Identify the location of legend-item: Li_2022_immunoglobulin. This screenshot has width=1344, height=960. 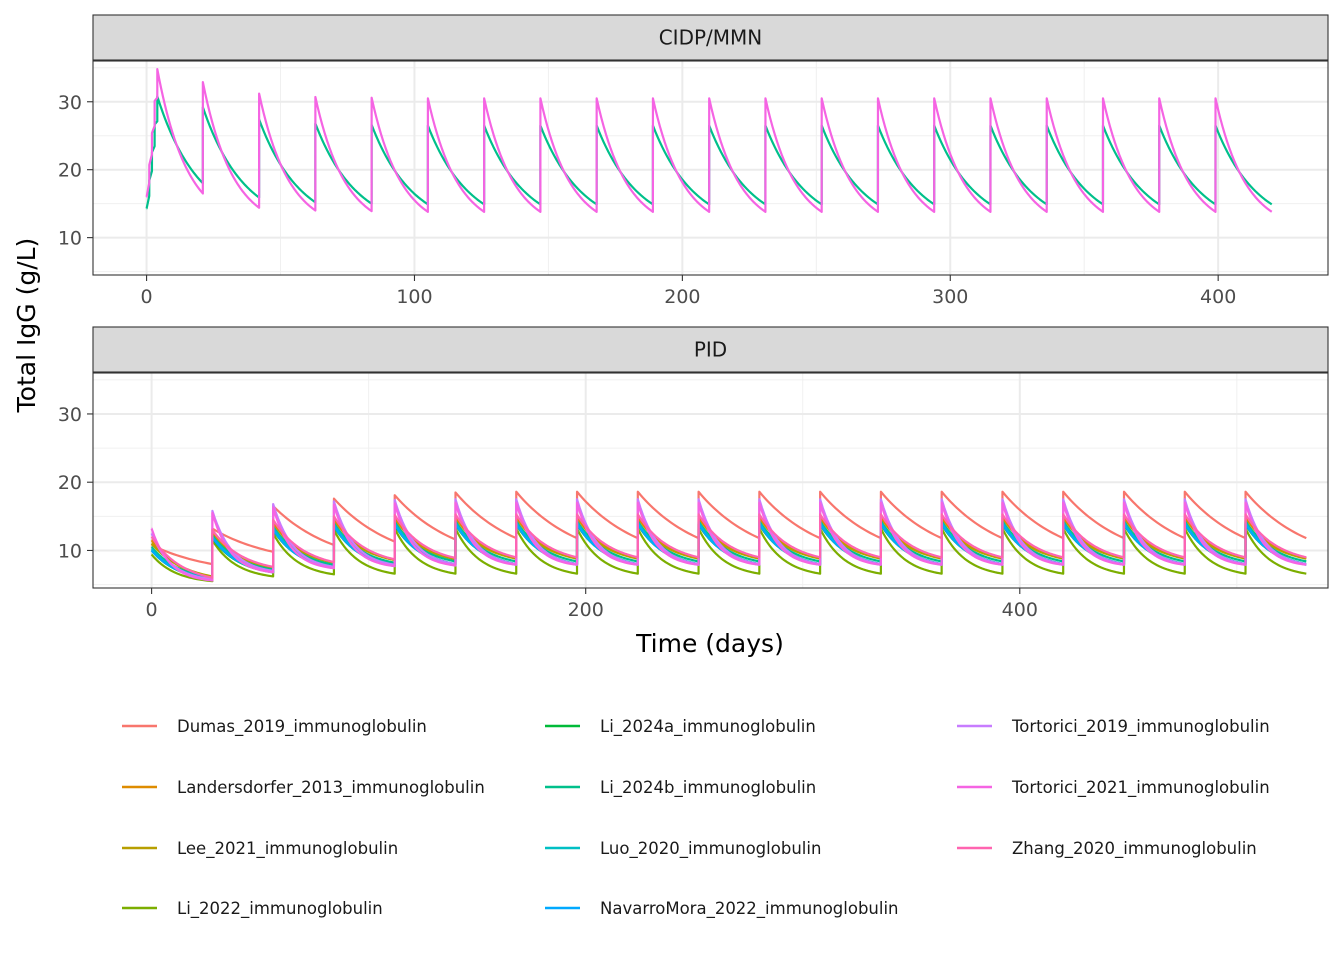
(252, 909).